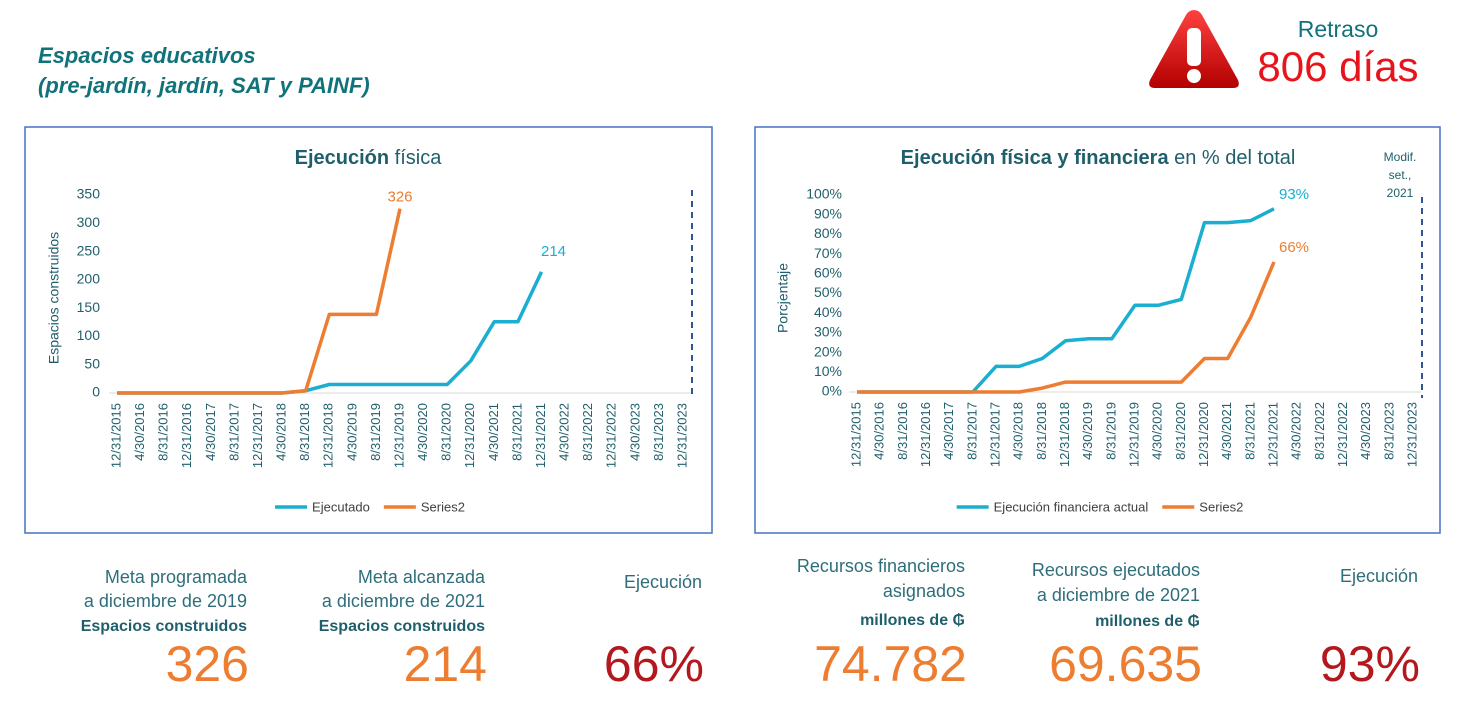 The height and width of the screenshot is (715, 1467). Describe the element at coordinates (828, 292) in the screenshot. I see `y-tick-label: 50%` at that location.